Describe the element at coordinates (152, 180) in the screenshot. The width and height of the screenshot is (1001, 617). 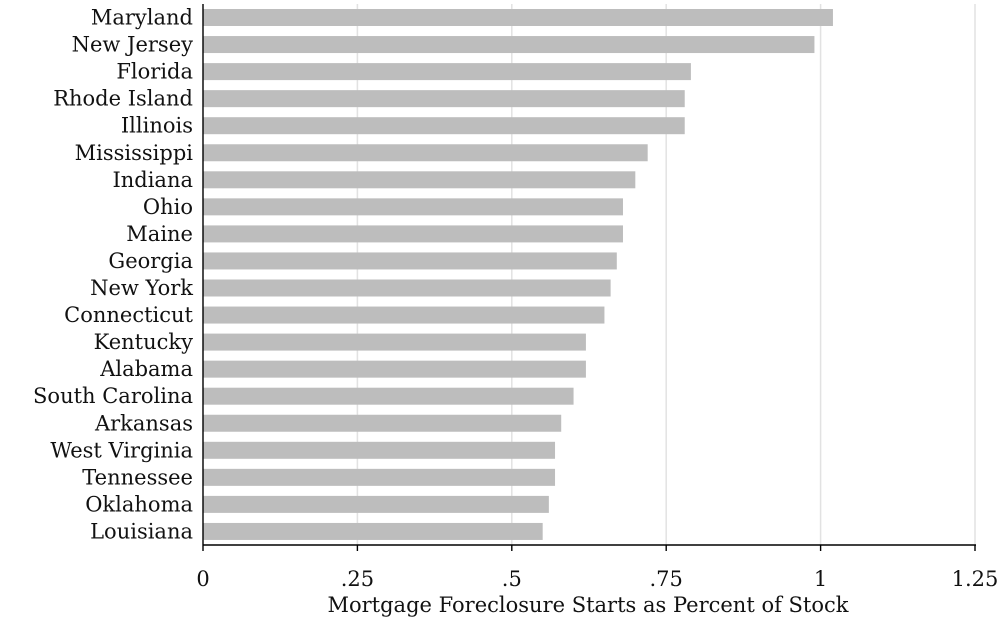
I see `category-label: Indiana` at that location.